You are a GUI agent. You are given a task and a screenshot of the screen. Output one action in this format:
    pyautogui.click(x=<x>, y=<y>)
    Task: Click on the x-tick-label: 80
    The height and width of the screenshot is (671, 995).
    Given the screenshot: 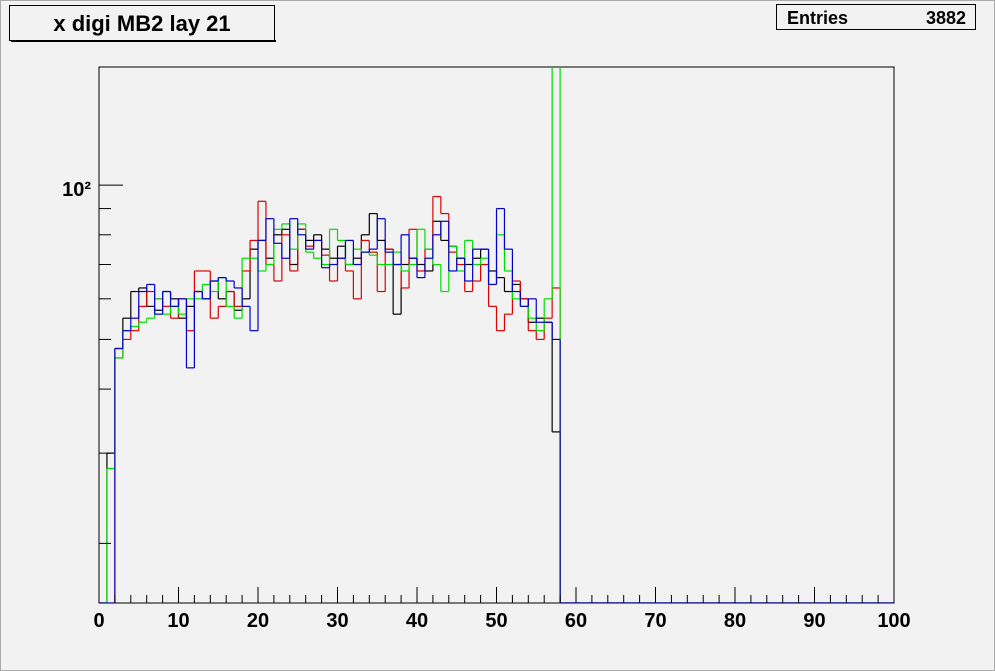 What is the action you would take?
    pyautogui.click(x=735, y=621)
    